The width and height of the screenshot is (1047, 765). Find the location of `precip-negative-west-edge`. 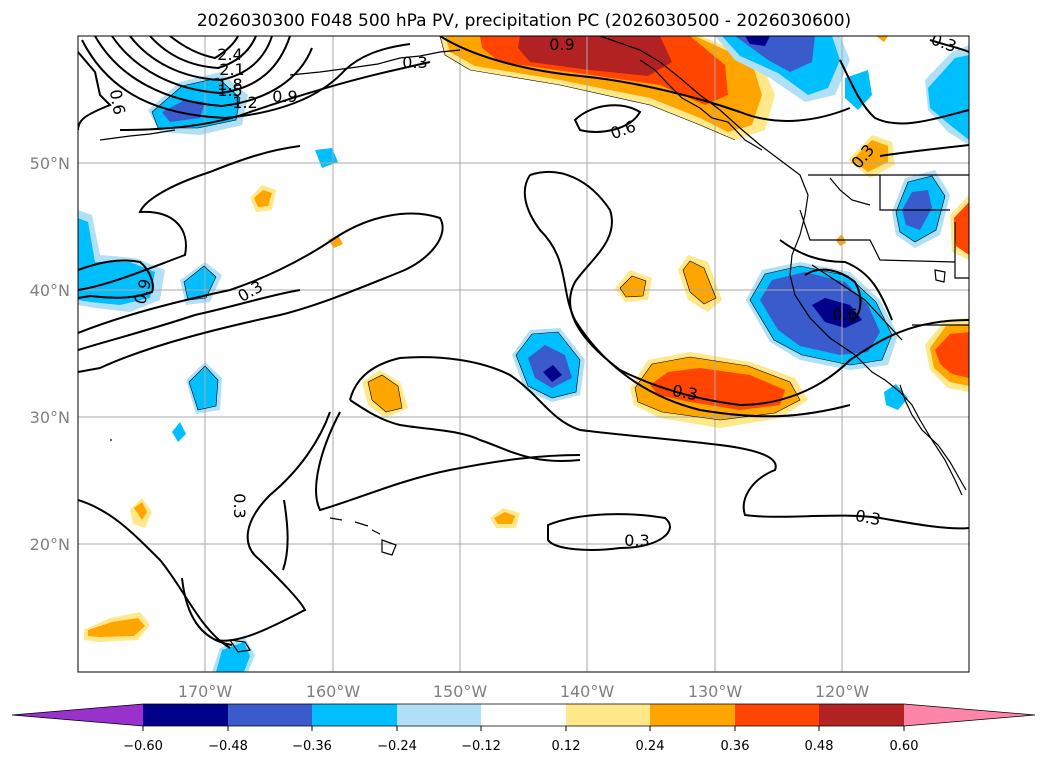

precip-negative-west-edge is located at coordinates (116, 261).